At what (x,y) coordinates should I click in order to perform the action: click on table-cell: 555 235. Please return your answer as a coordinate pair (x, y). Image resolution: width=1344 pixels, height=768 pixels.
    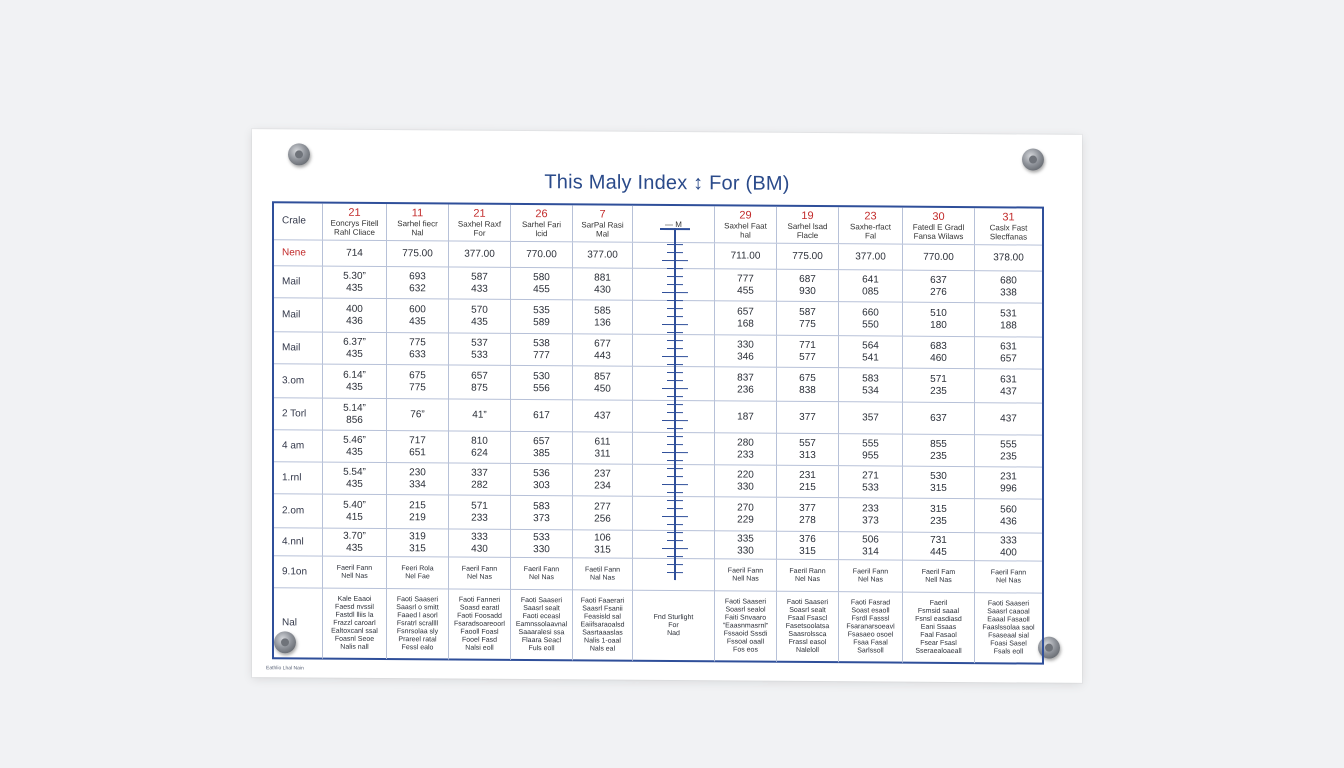
    Looking at the image, I should click on (1008, 451).